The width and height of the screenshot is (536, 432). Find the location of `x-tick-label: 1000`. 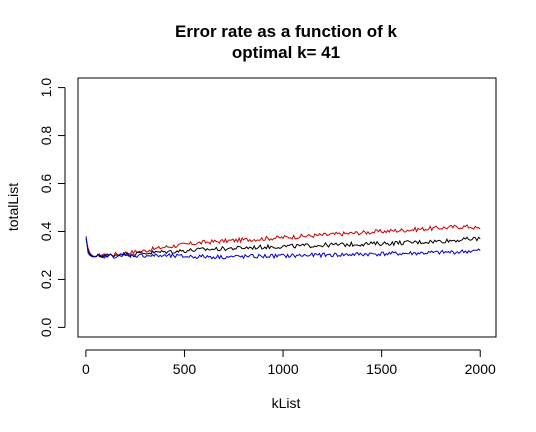

x-tick-label: 1000 is located at coordinates (282, 369).